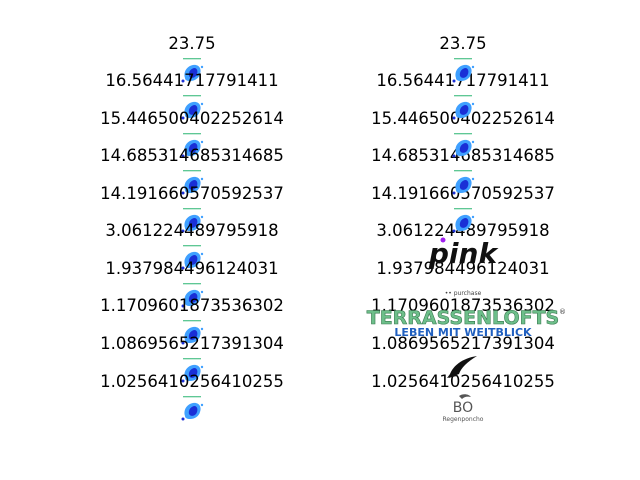  I want to click on bo-regenponcho-logo: BO Regenponcho, so click(463, 408).